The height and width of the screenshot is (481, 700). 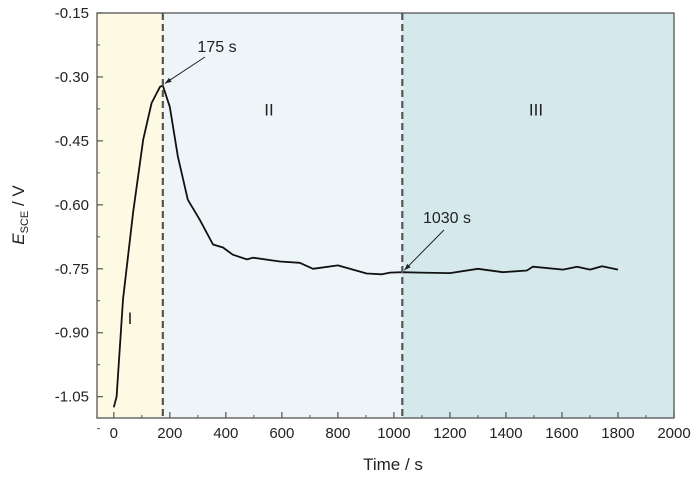 What do you see at coordinates (72, 205) in the screenshot?
I see `y-tick-label: -0.60` at bounding box center [72, 205].